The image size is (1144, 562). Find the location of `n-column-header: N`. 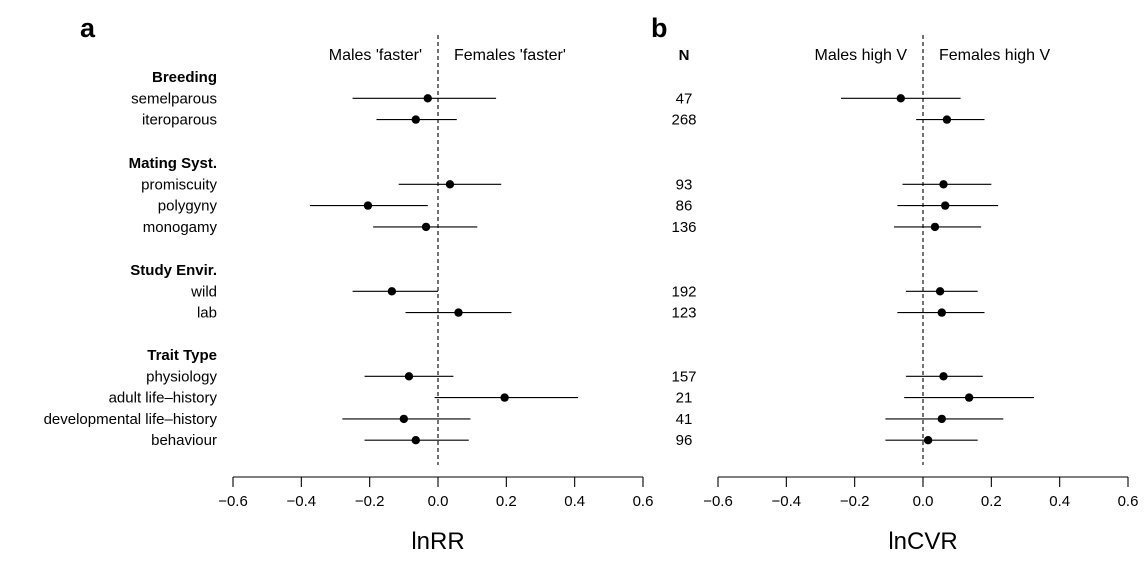

n-column-header: N is located at coordinates (684, 55).